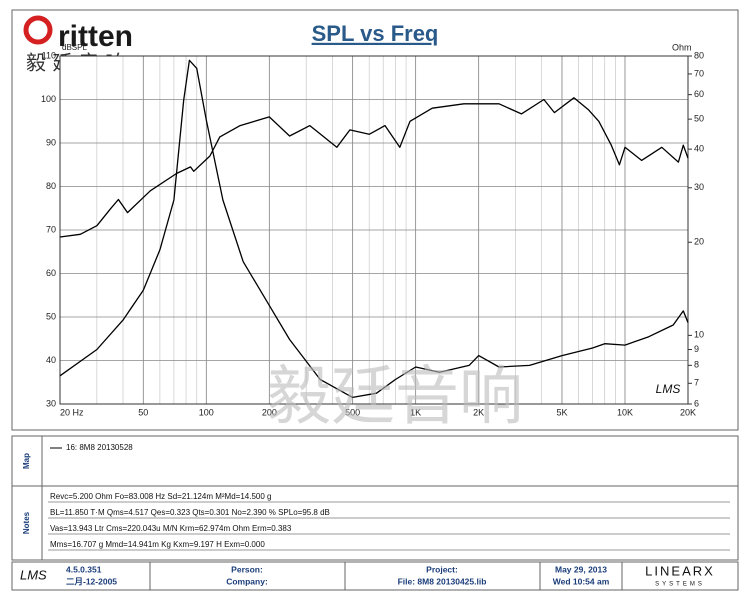 This screenshot has height=605, width=750. Describe the element at coordinates (48, 99) in the screenshot. I see `y-tick-label: 100` at that location.